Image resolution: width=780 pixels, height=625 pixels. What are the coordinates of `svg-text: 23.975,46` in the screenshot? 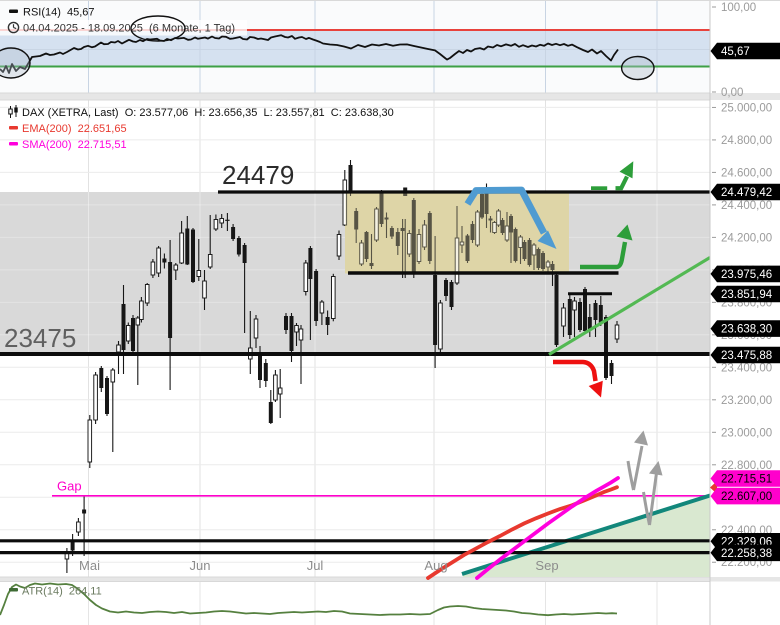 It's located at (746, 275).